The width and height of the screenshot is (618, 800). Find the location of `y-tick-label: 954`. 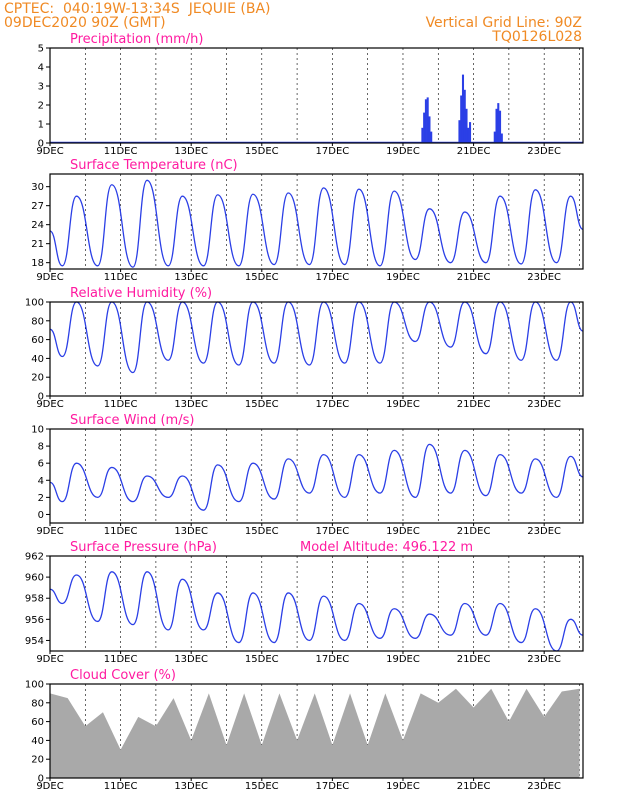

y-tick-label: 954 is located at coordinates (34, 641).